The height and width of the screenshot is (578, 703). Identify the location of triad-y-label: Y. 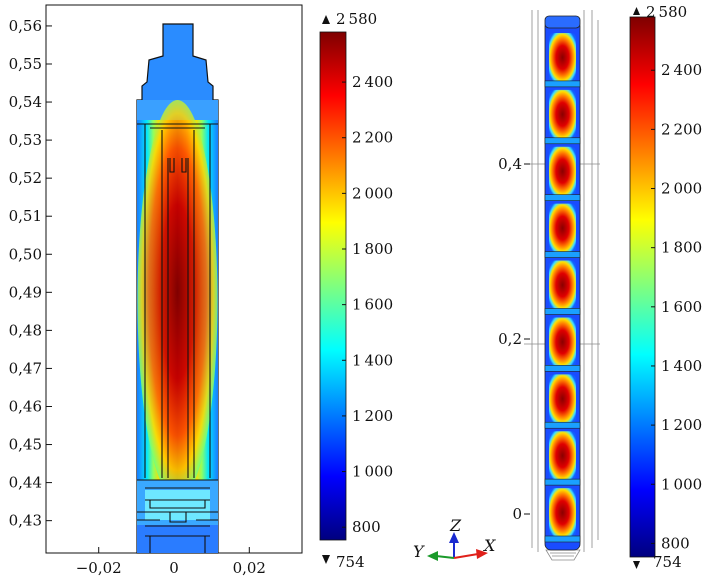
(419, 551).